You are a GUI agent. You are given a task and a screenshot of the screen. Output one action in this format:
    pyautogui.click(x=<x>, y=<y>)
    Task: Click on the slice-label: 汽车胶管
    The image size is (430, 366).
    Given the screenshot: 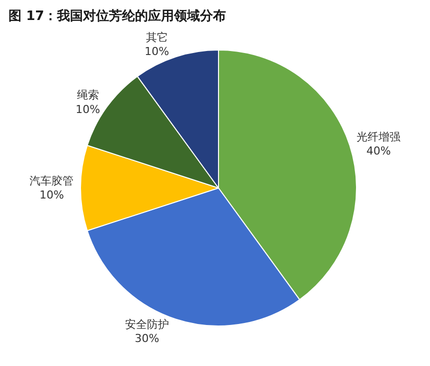 What is the action you would take?
    pyautogui.click(x=52, y=181)
    